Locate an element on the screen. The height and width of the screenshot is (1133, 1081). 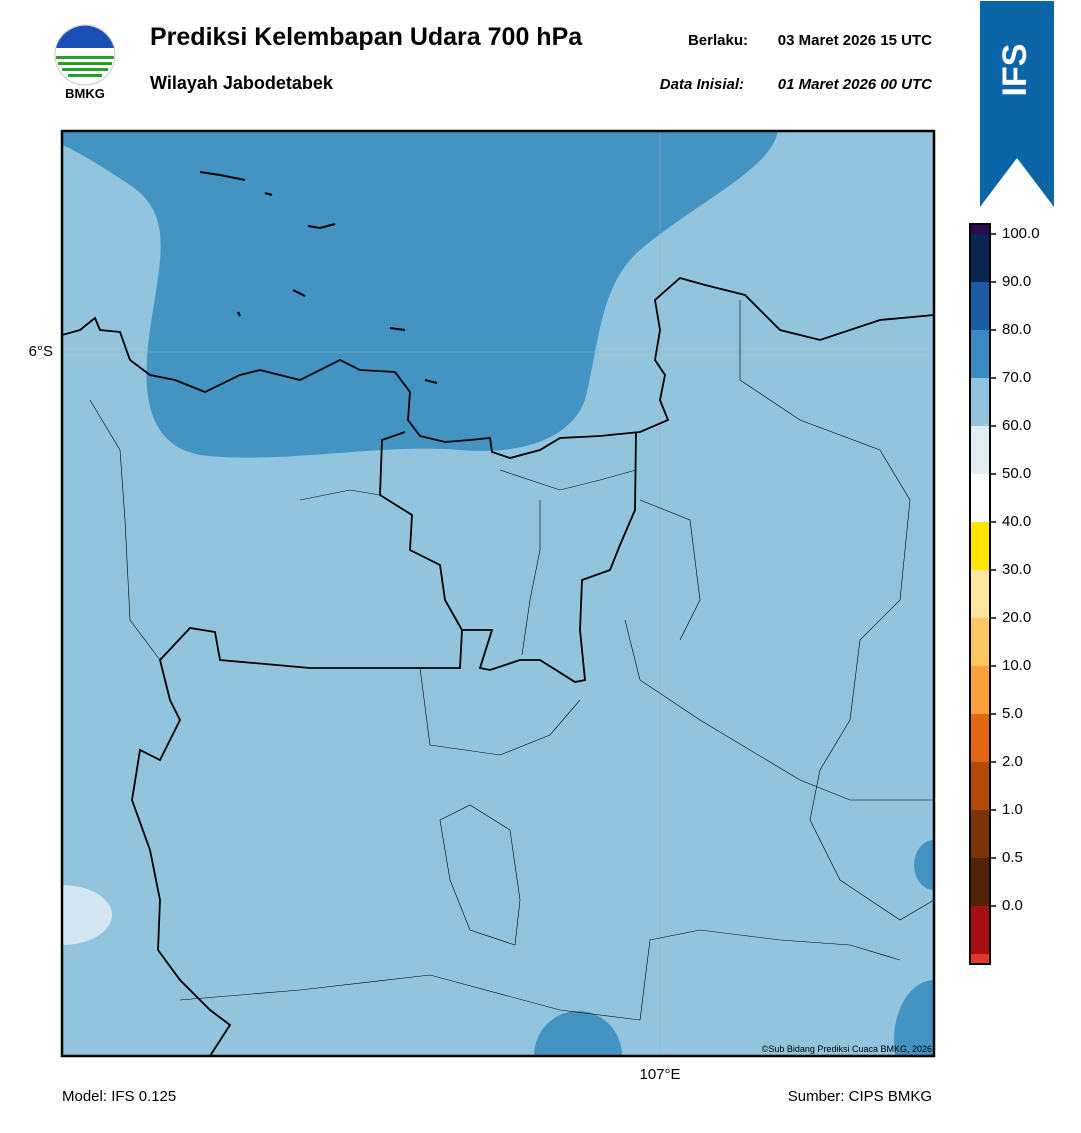
colorbar-label: 100.0 is located at coordinates (1021, 233).